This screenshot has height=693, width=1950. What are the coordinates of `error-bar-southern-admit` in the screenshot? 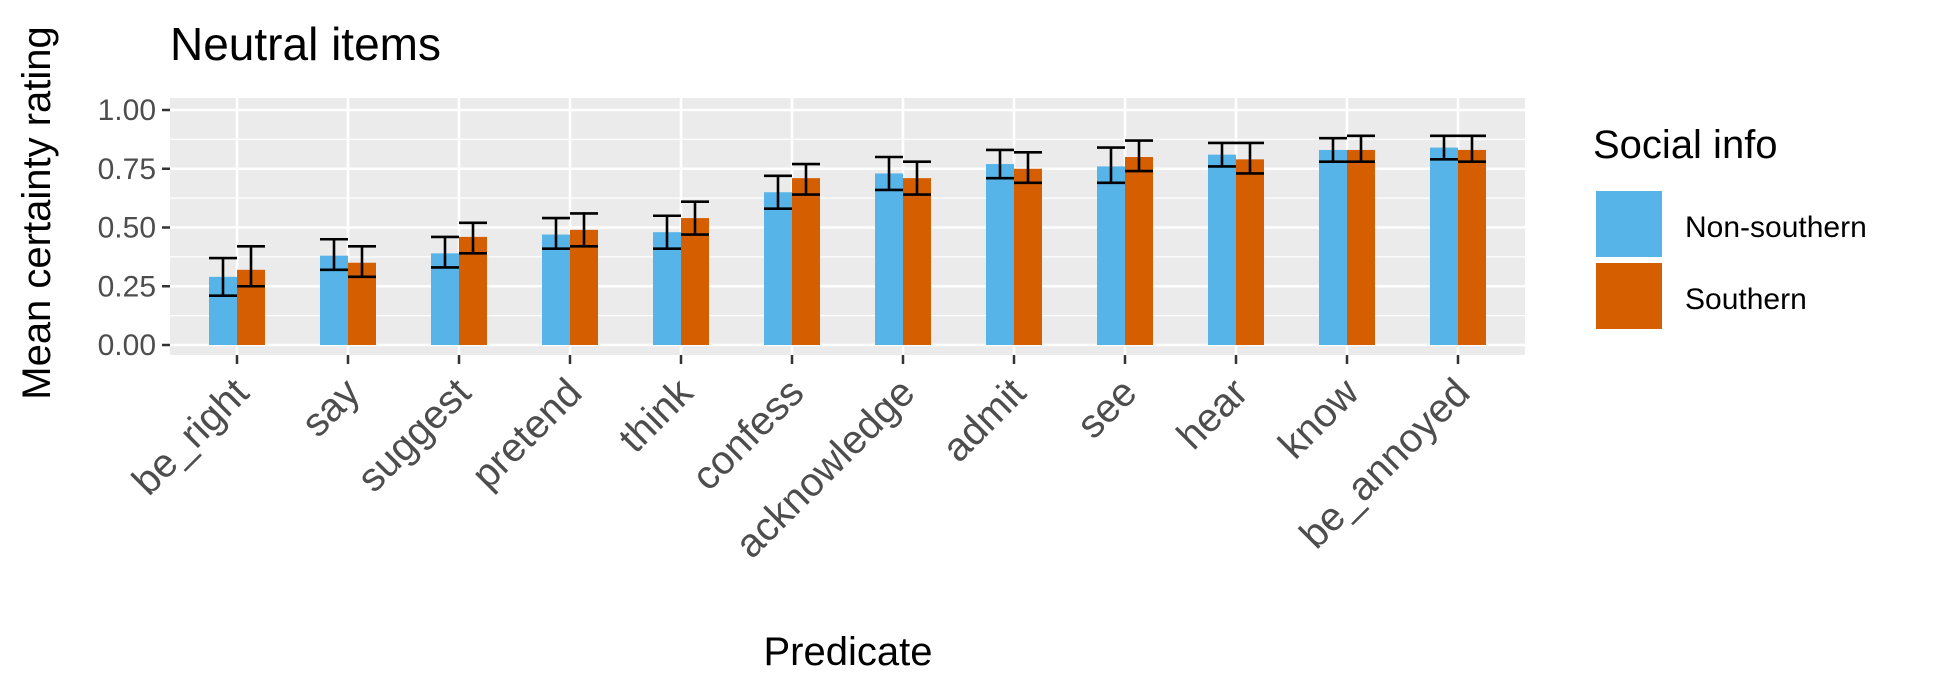 It's located at (1028, 168).